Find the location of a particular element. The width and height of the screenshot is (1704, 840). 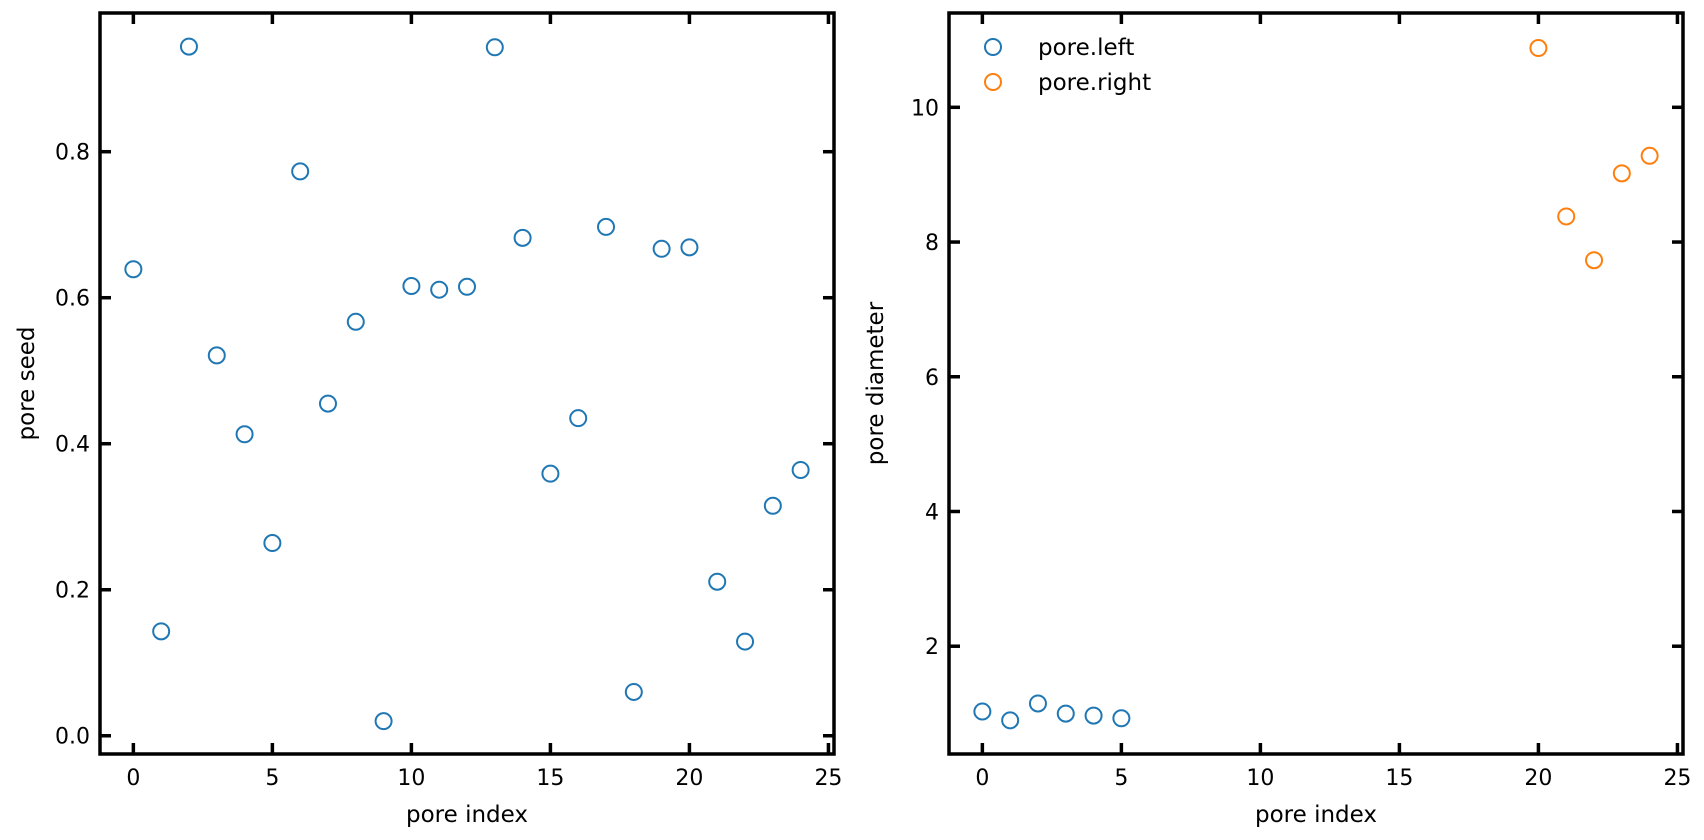

y-tick-label: 6 is located at coordinates (932, 378).